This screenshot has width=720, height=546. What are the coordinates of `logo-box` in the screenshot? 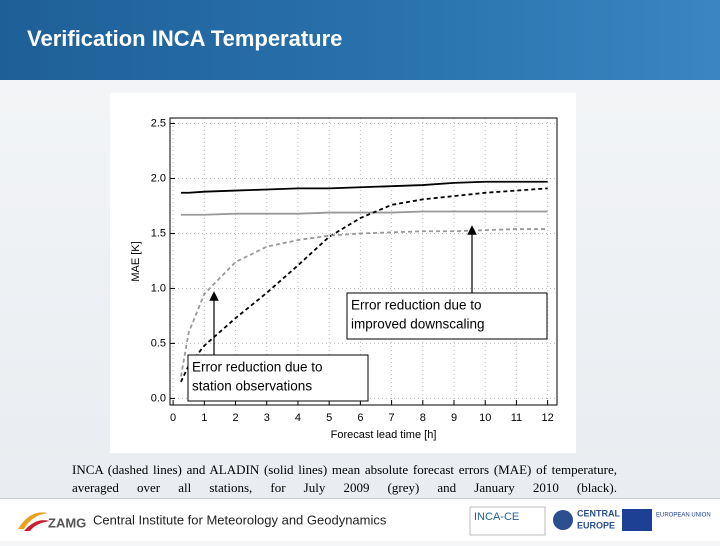 It's located at (507, 521).